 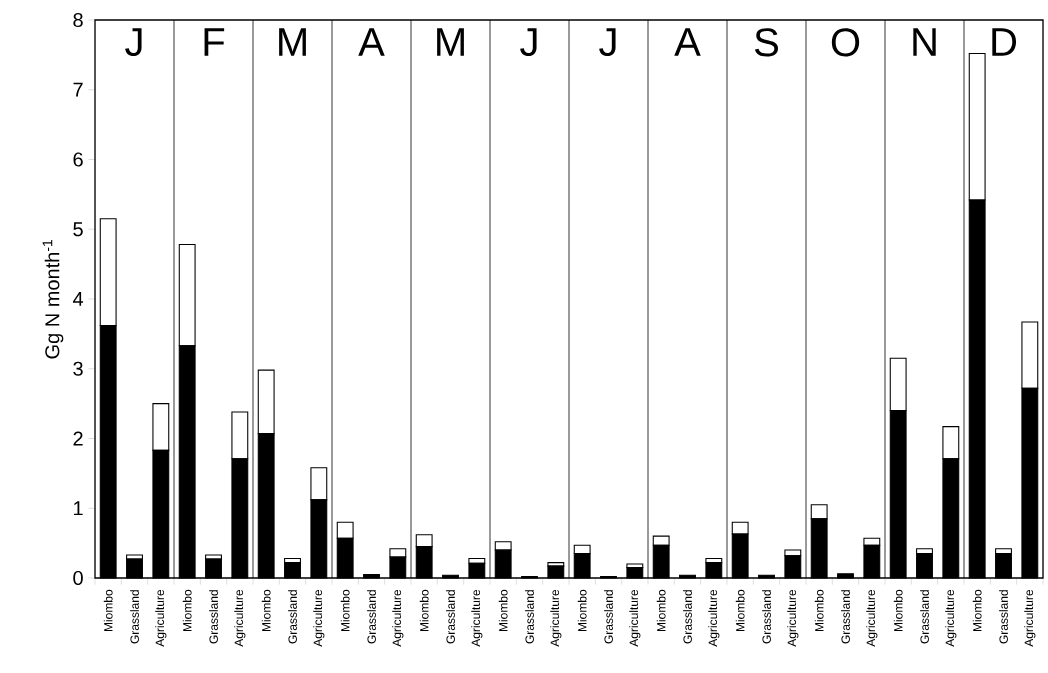 I want to click on y-axis-title: Gg N month$^{-1}$, so click(x=53, y=299).